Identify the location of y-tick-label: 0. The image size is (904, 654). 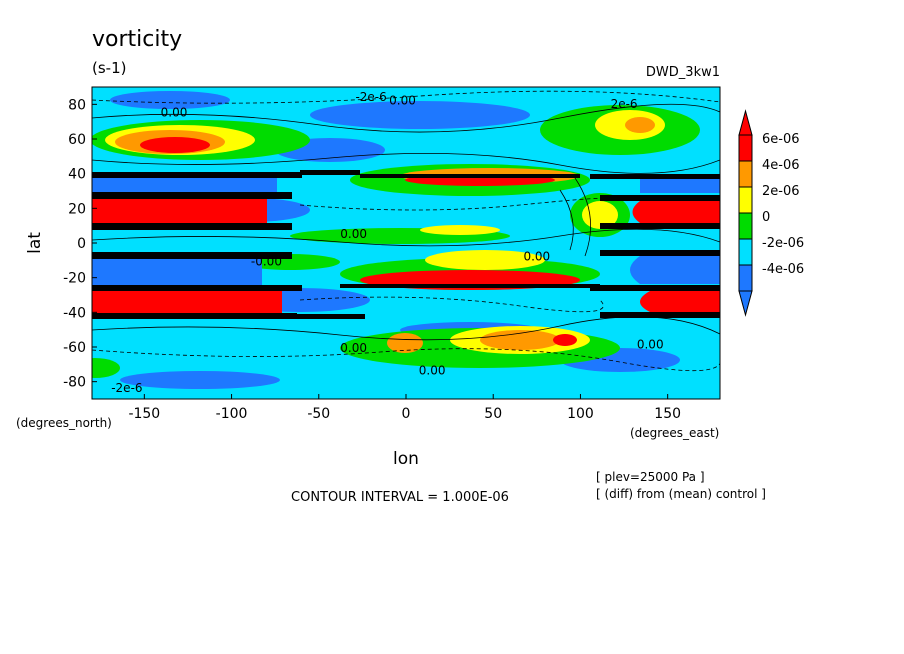
(81, 244).